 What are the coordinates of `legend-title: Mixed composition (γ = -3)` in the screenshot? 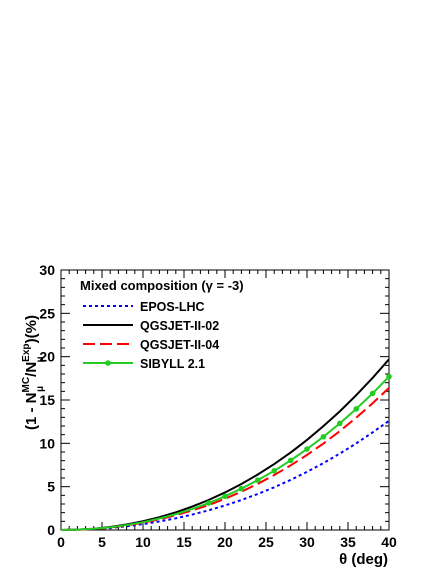 It's located at (162, 285).